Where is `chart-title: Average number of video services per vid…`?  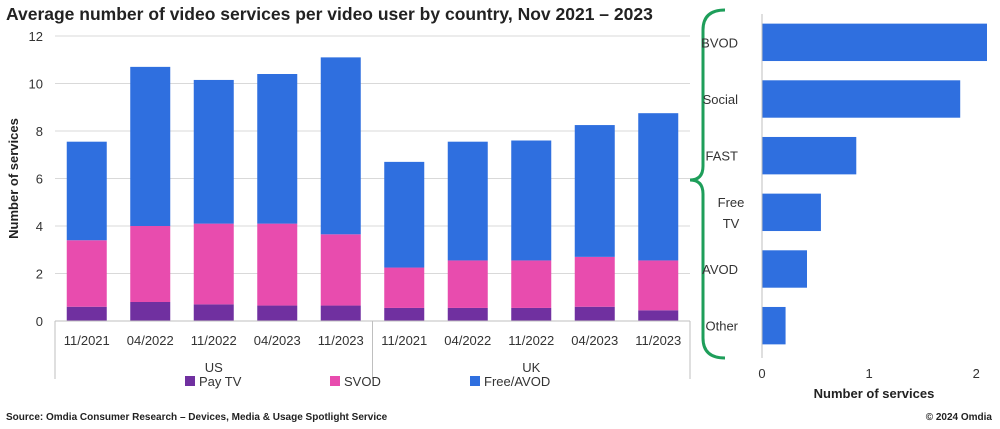
chart-title: Average number of video services per vid… is located at coordinates (329, 14).